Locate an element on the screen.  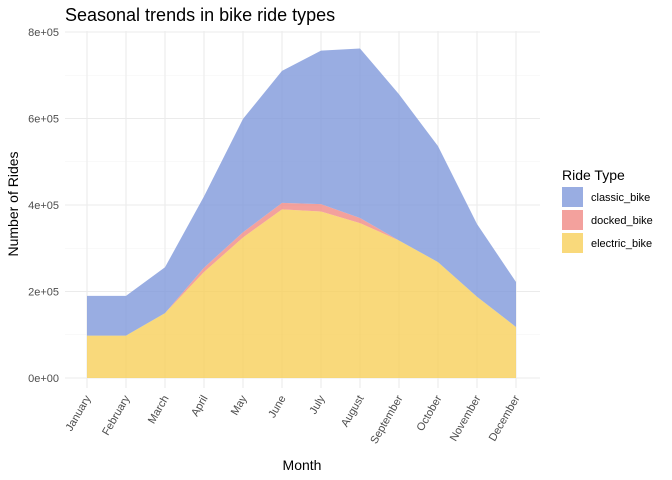
legend-key-classic-bike is located at coordinates (572, 197).